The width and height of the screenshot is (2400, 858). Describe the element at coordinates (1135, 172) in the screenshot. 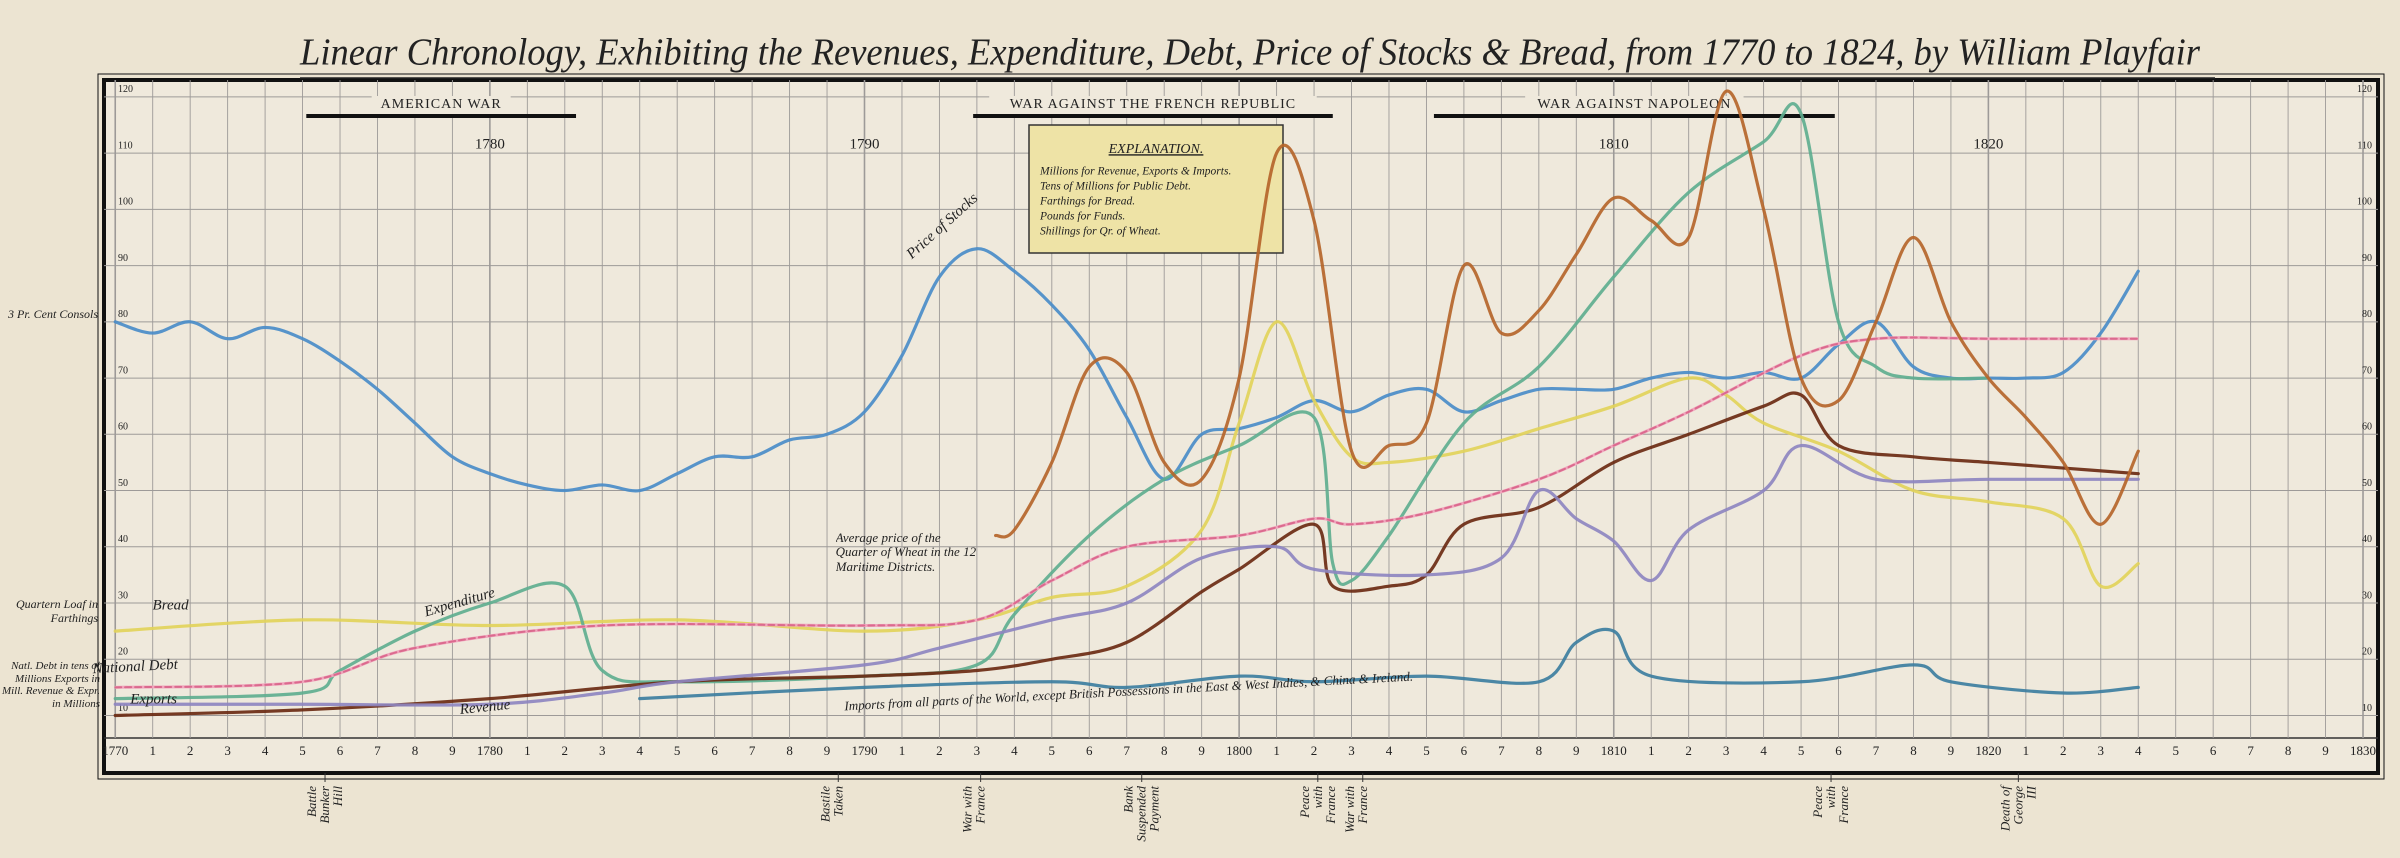

I see `explanation-line: Millions for Revenue, Exports & Imports.` at that location.